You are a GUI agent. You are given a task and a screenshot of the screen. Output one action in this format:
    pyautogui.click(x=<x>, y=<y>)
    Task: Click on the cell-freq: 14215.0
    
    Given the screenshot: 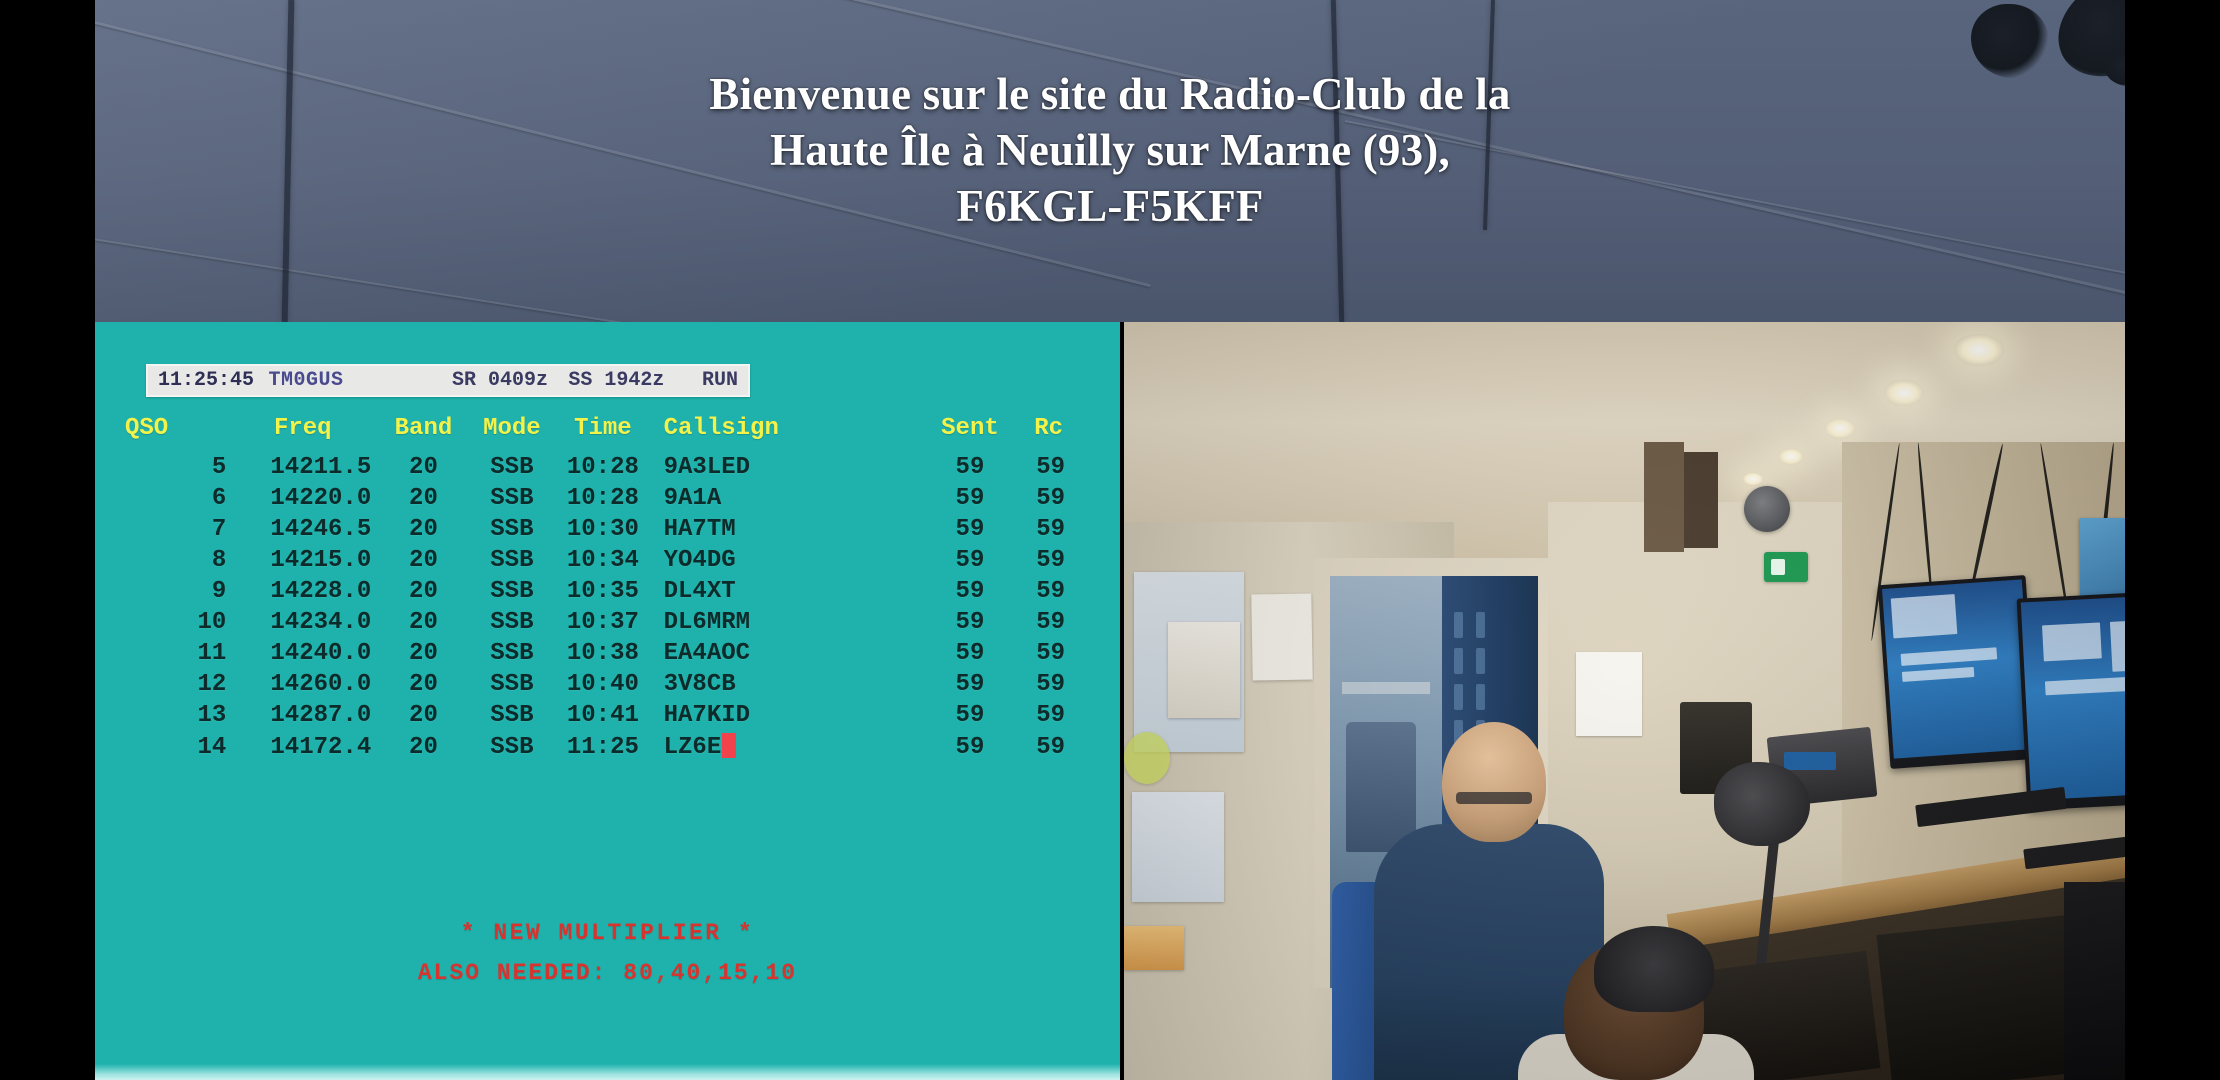 What is the action you would take?
    pyautogui.click(x=321, y=560)
    